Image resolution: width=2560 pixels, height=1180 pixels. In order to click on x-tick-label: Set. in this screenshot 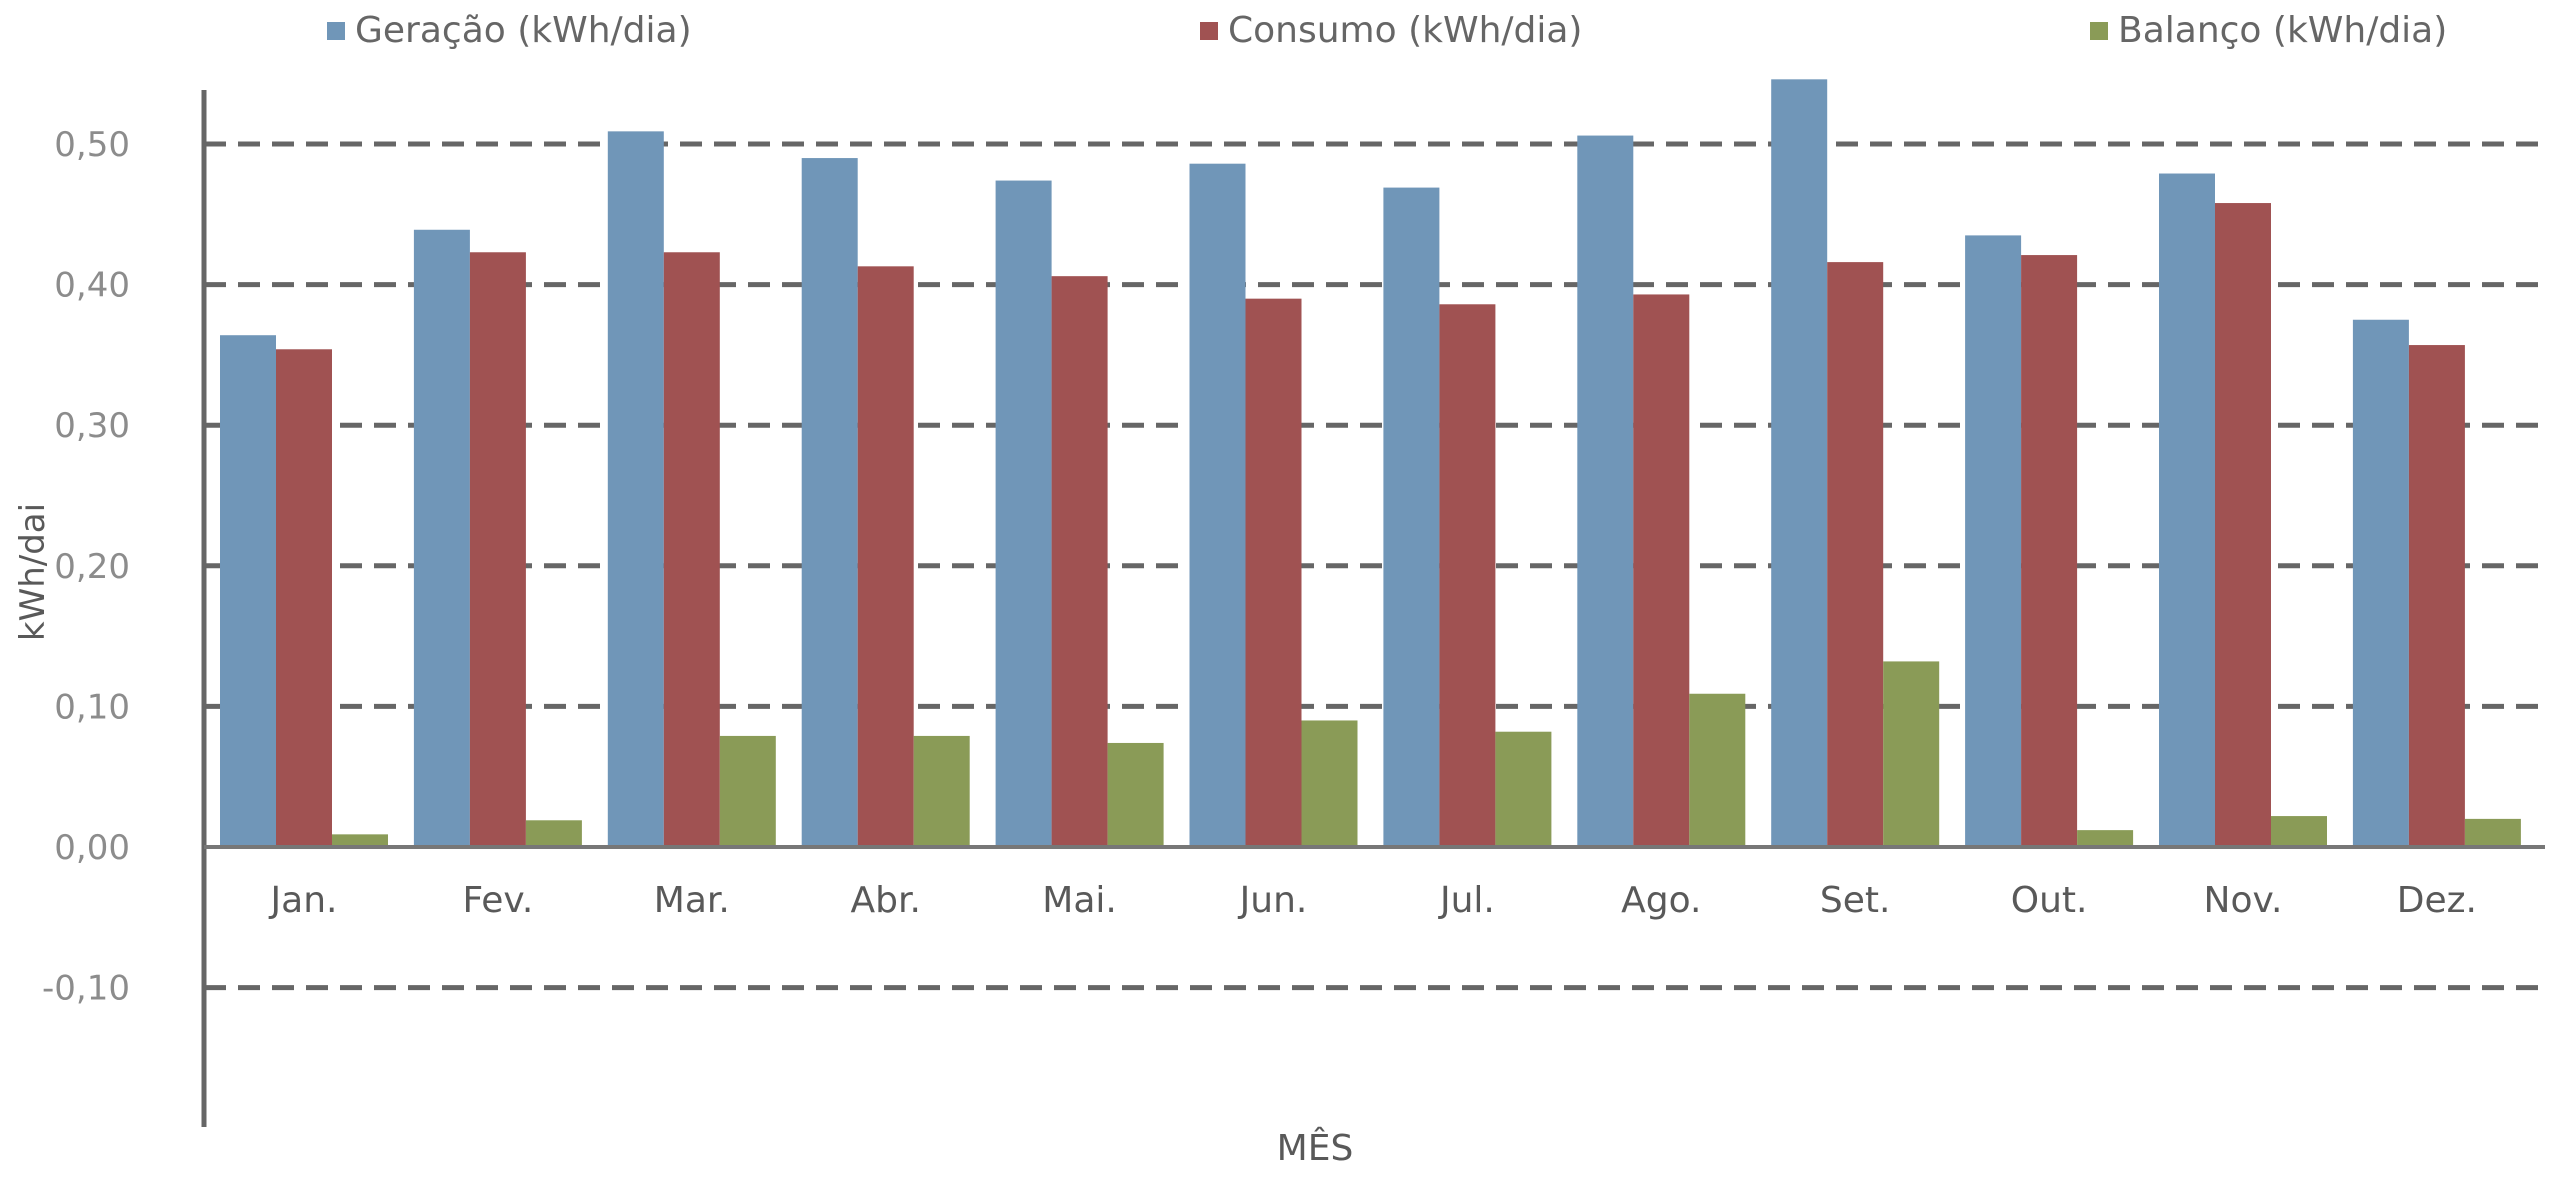, I will do `click(1855, 900)`.